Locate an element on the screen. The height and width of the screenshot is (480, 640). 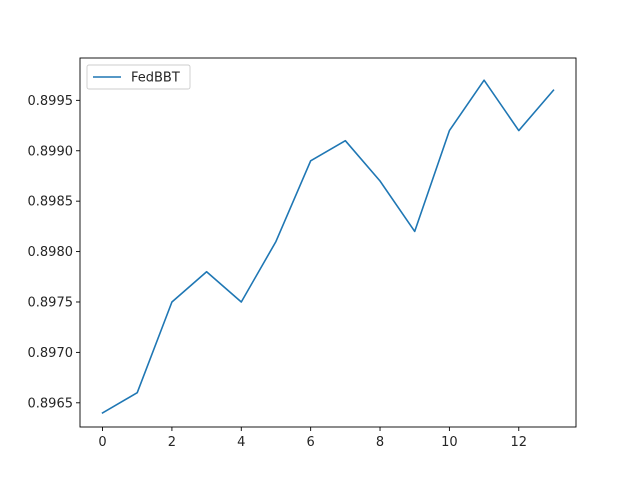
x-tick-label: 0 is located at coordinates (102, 442).